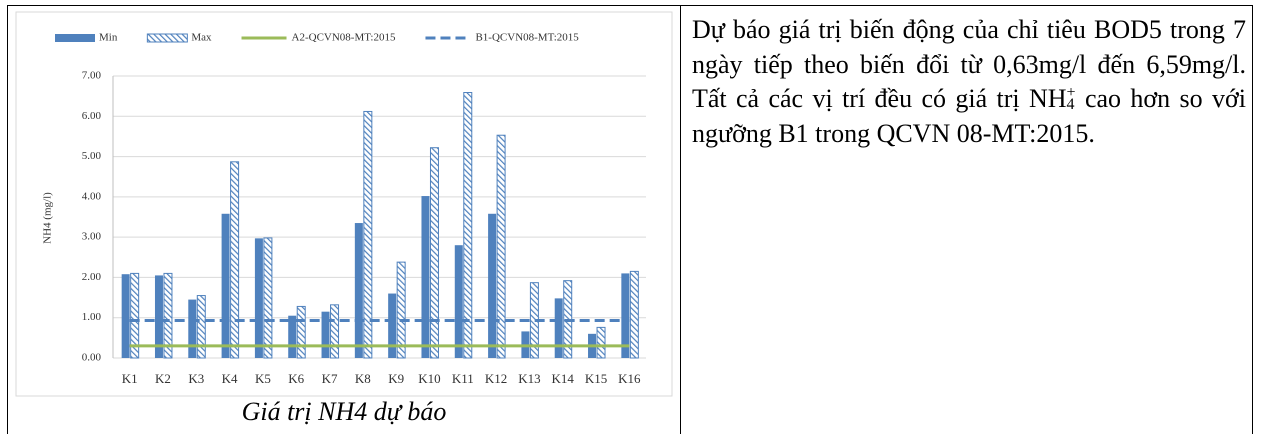 This screenshot has height=434, width=1264. I want to click on y-tick-label: 3.00, so click(92, 237).